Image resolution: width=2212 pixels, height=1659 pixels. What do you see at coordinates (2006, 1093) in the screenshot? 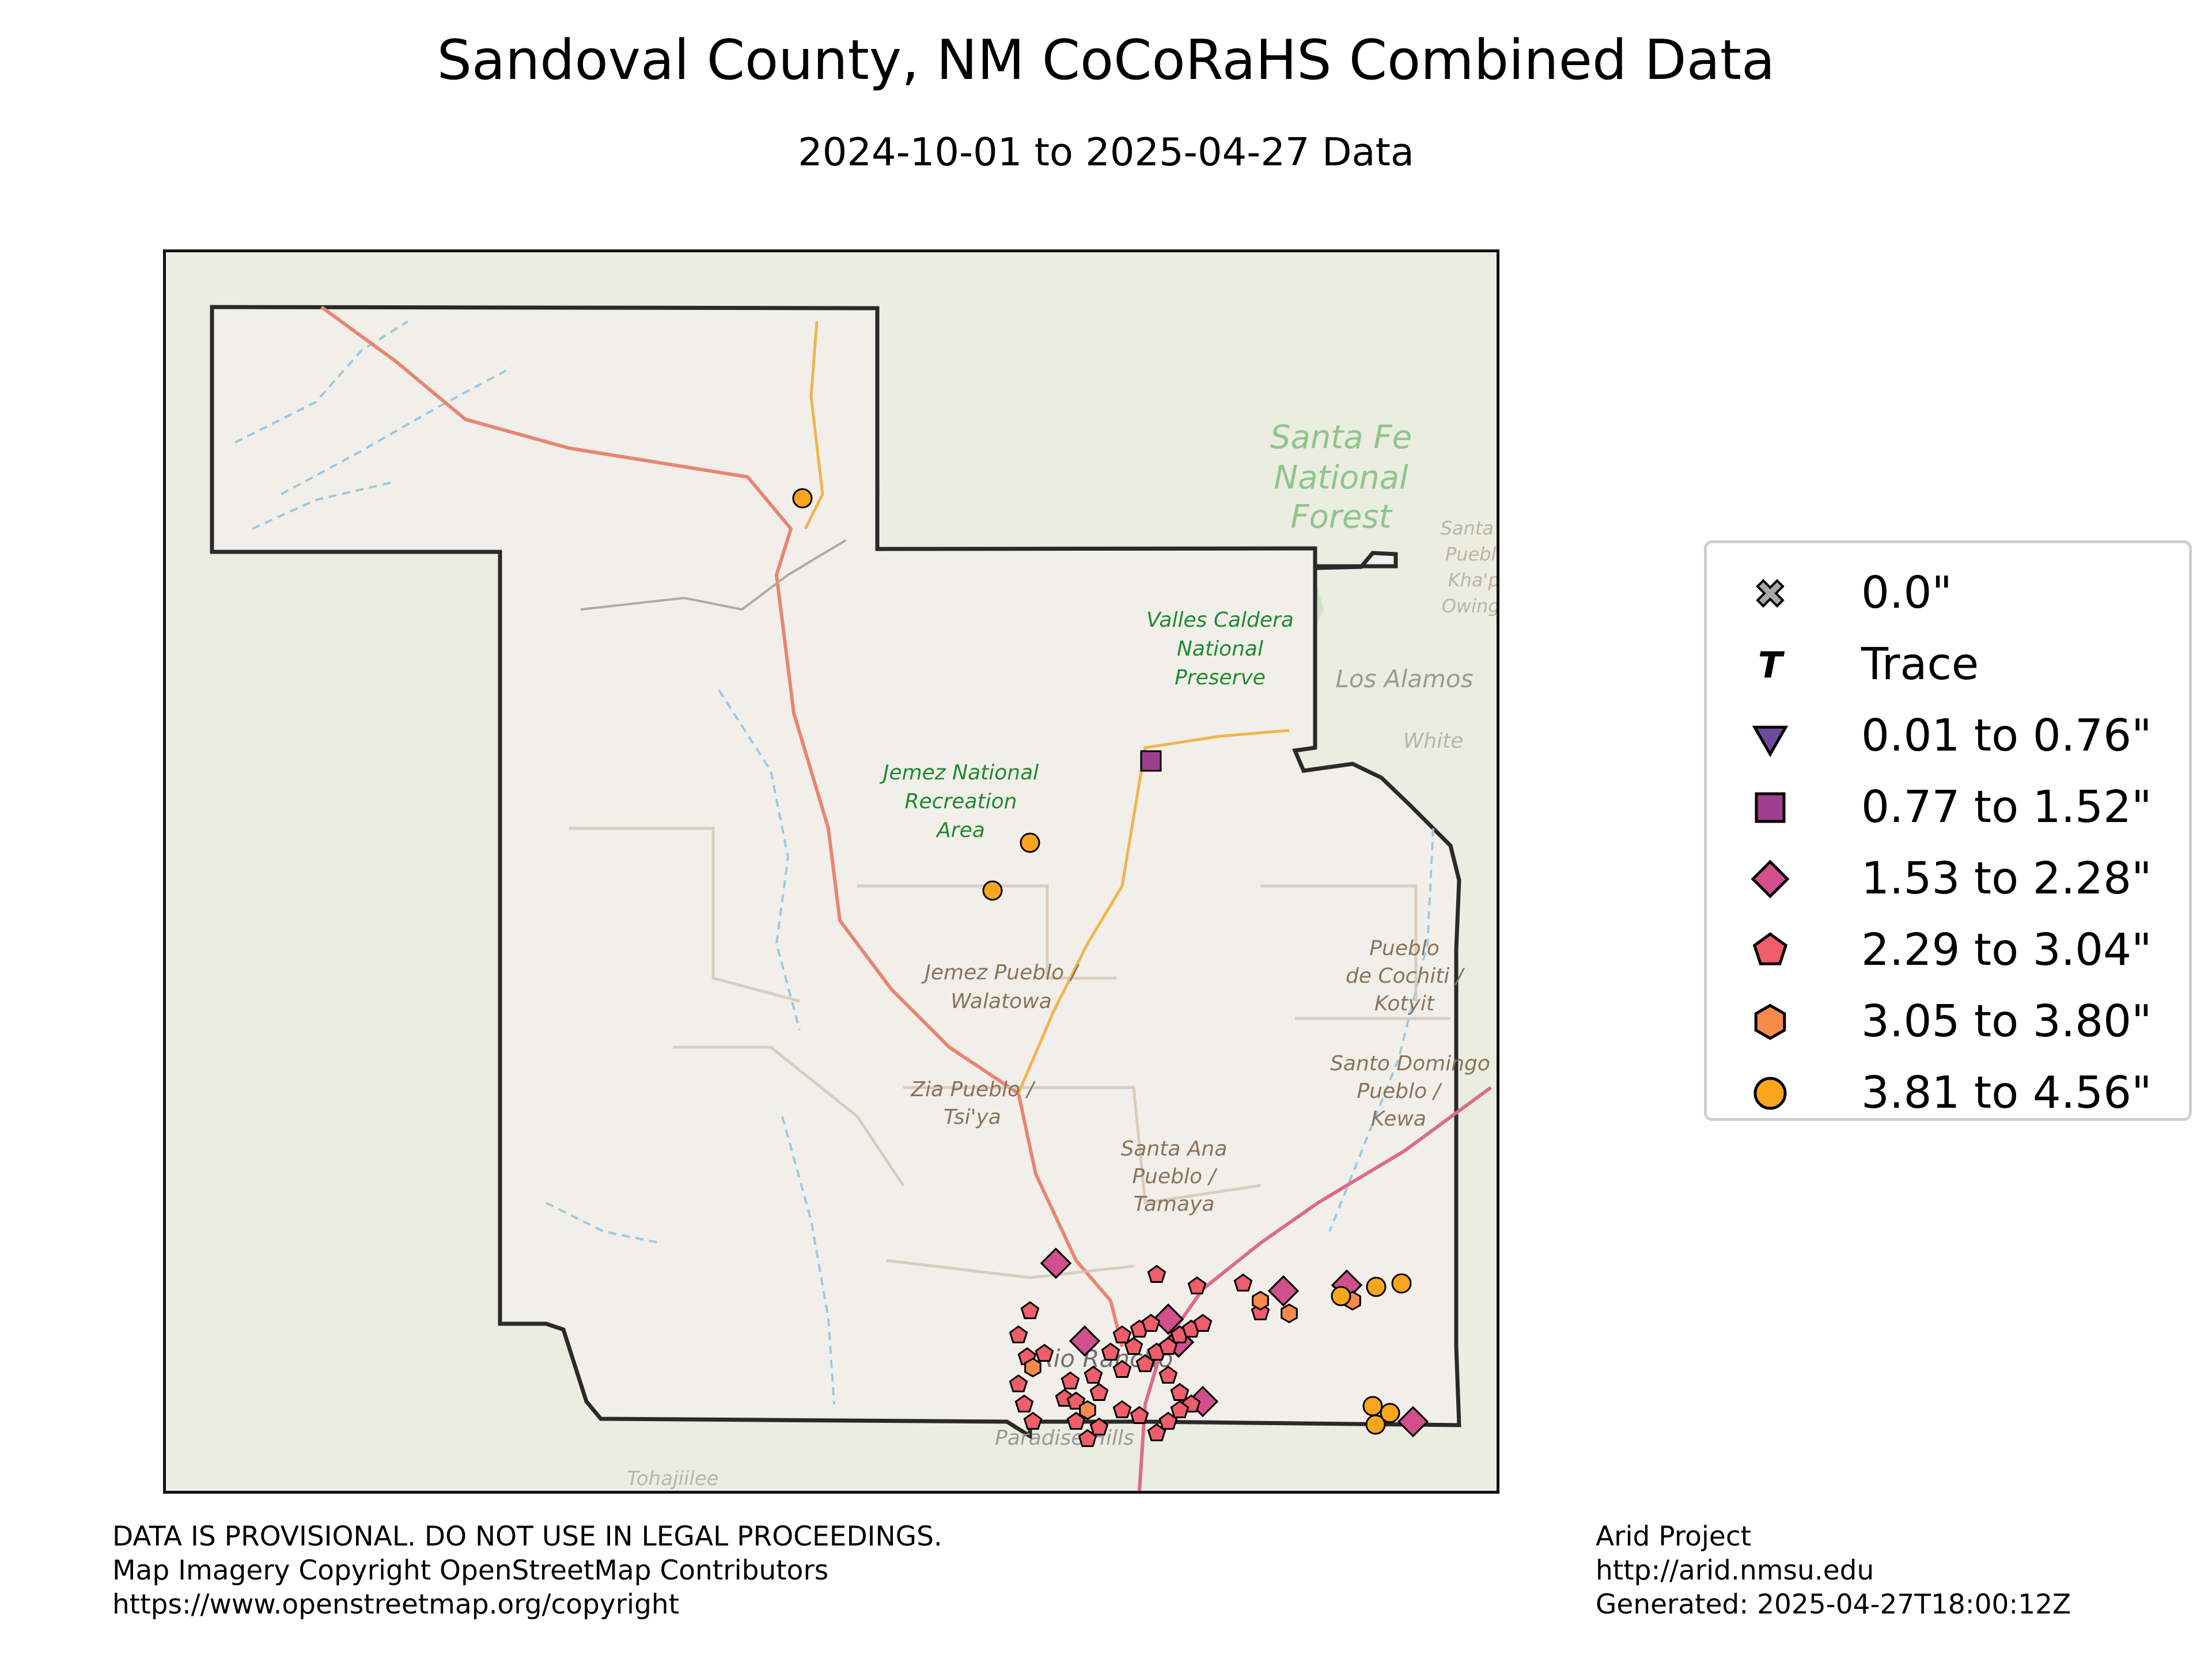
I see `legend-label: 3.81 to 4.56"` at bounding box center [2006, 1093].